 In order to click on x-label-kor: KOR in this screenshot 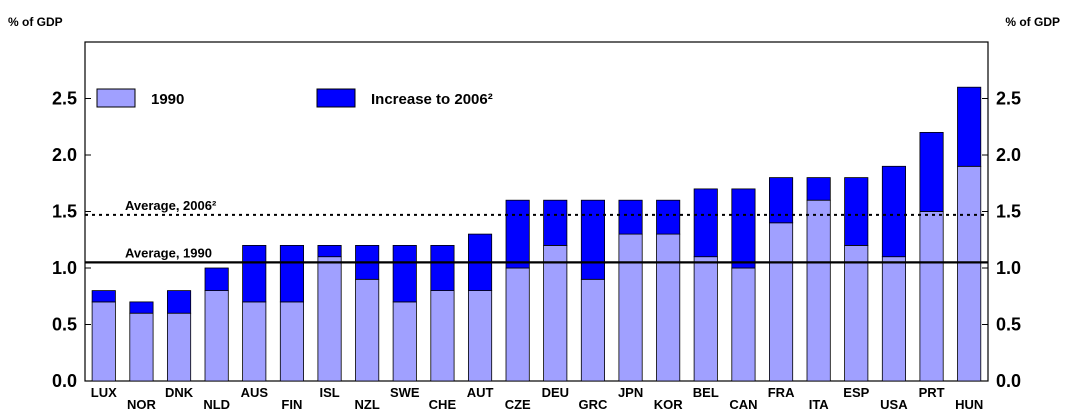, I will do `click(669, 403)`.